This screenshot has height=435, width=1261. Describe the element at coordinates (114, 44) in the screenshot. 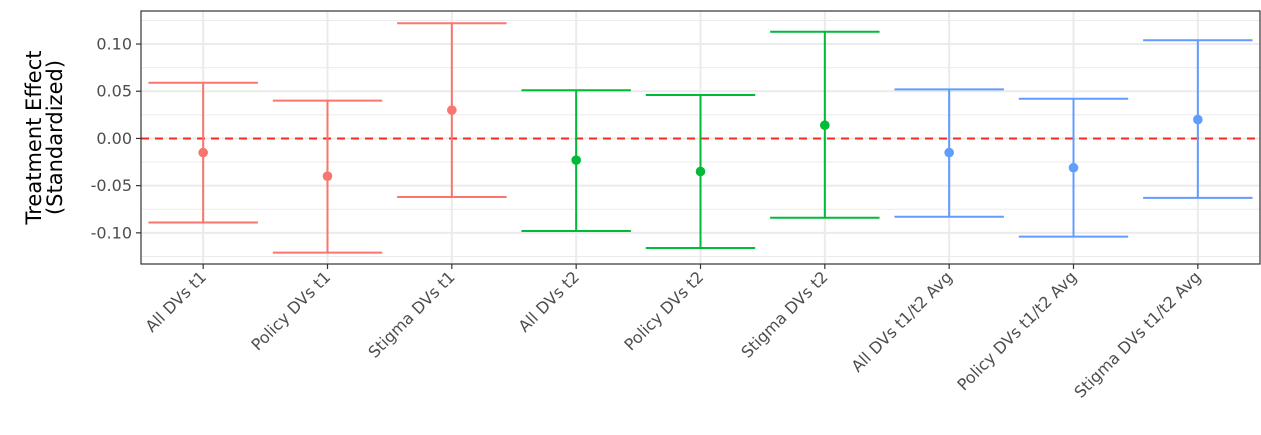

I see `y-tick-label: 0.10` at that location.